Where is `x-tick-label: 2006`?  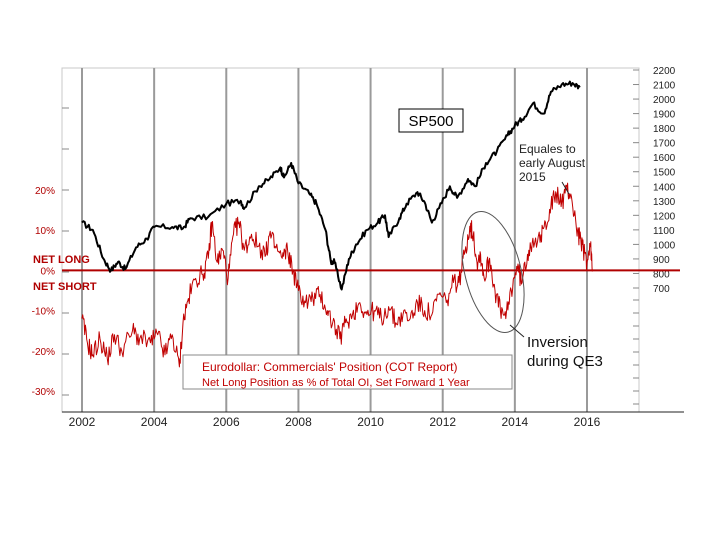 x-tick-label: 2006 is located at coordinates (226, 422).